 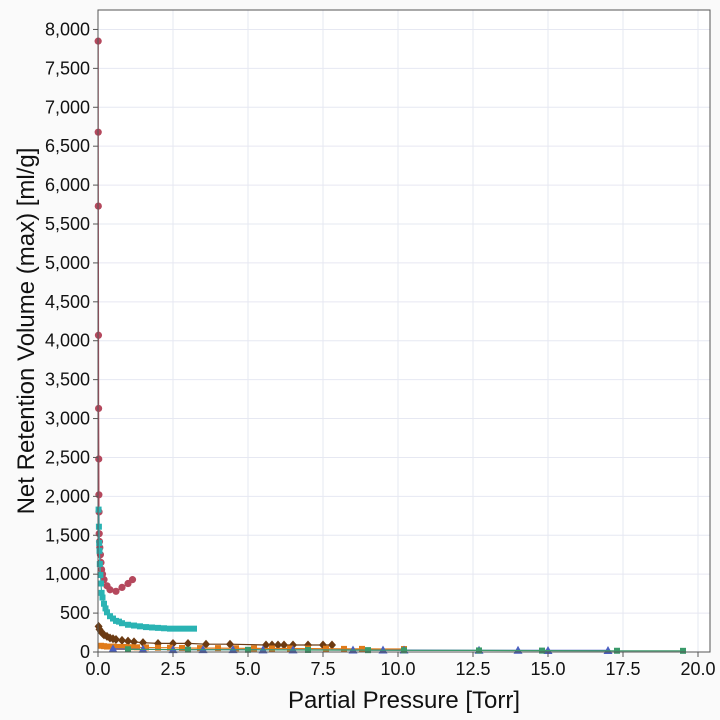 I want to click on y-tick-label: 1,500, so click(x=67, y=535).